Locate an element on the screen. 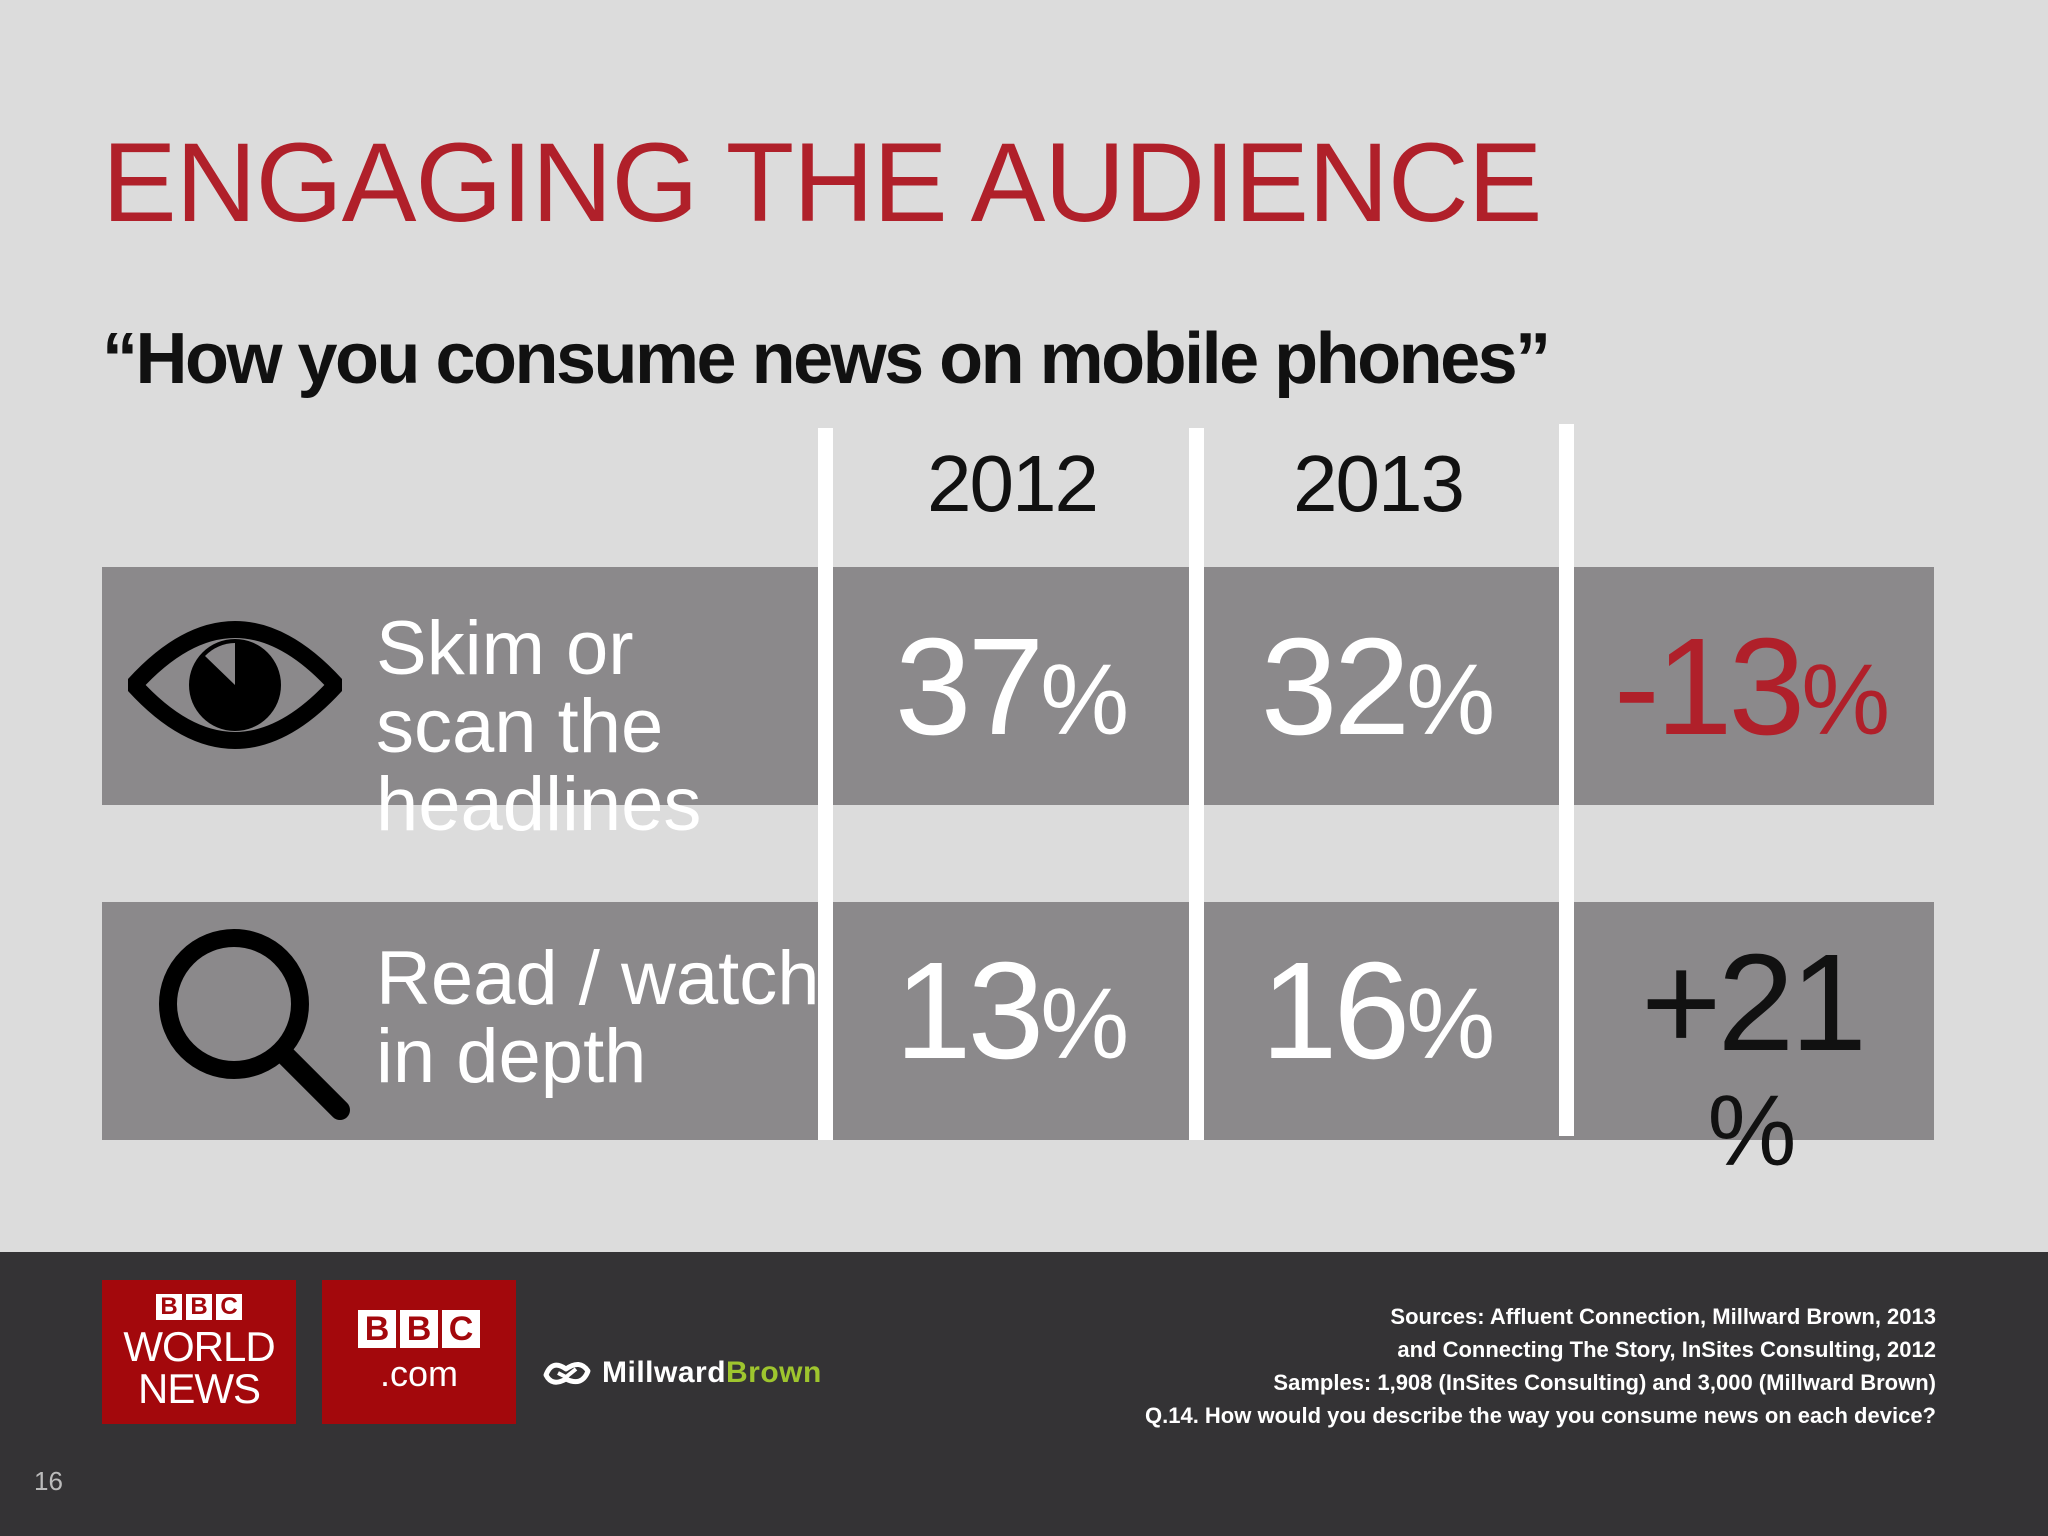 This screenshot has width=2048, height=1536. bbc-com-logo: B B C .com is located at coordinates (419, 1352).